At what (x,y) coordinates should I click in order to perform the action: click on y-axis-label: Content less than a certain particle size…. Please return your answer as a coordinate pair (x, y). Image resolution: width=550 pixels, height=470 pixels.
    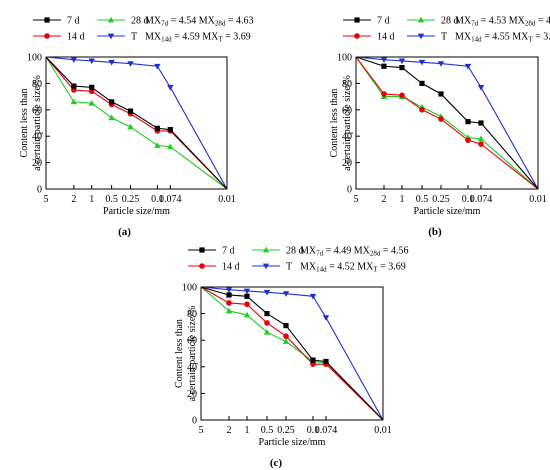
    Looking at the image, I should click on (186, 354).